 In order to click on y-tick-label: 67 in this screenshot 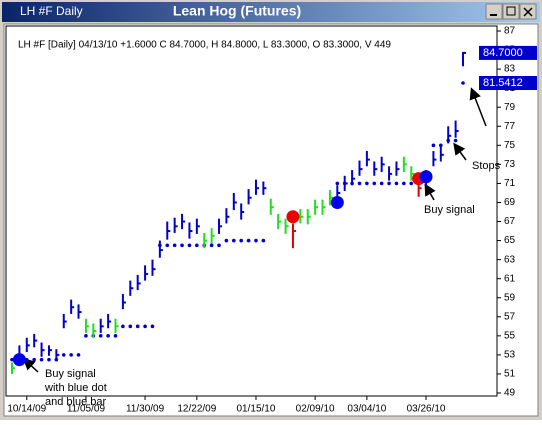, I will do `click(510, 221)`.